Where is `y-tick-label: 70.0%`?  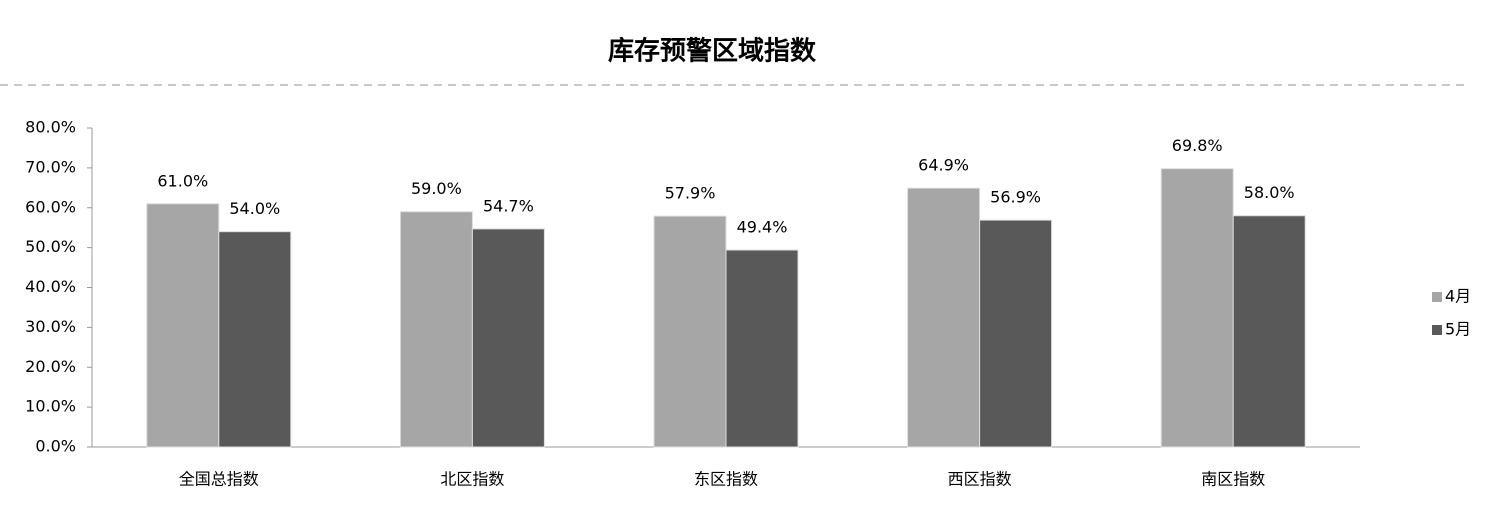 y-tick-label: 70.0% is located at coordinates (50, 166).